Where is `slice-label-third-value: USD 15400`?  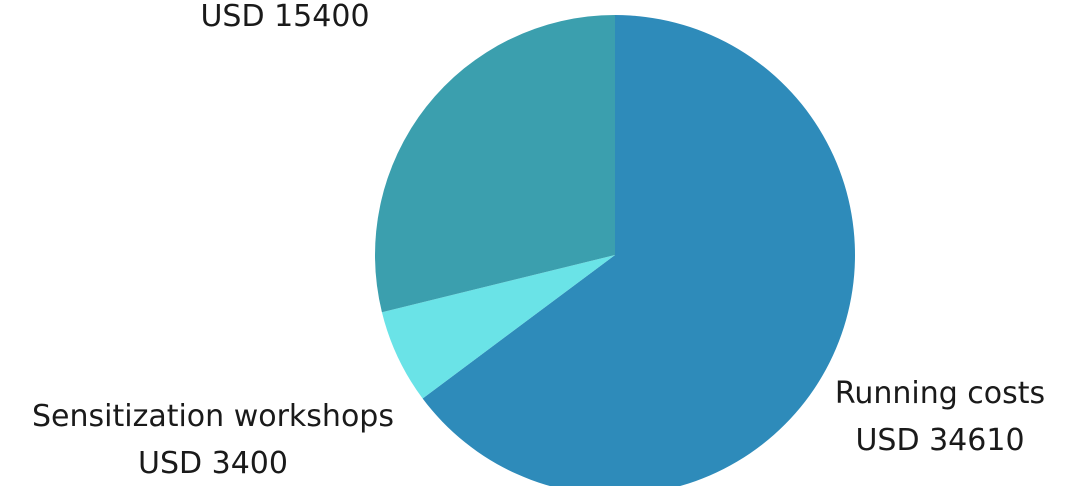 slice-label-third-value: USD 15400 is located at coordinates (284, 17).